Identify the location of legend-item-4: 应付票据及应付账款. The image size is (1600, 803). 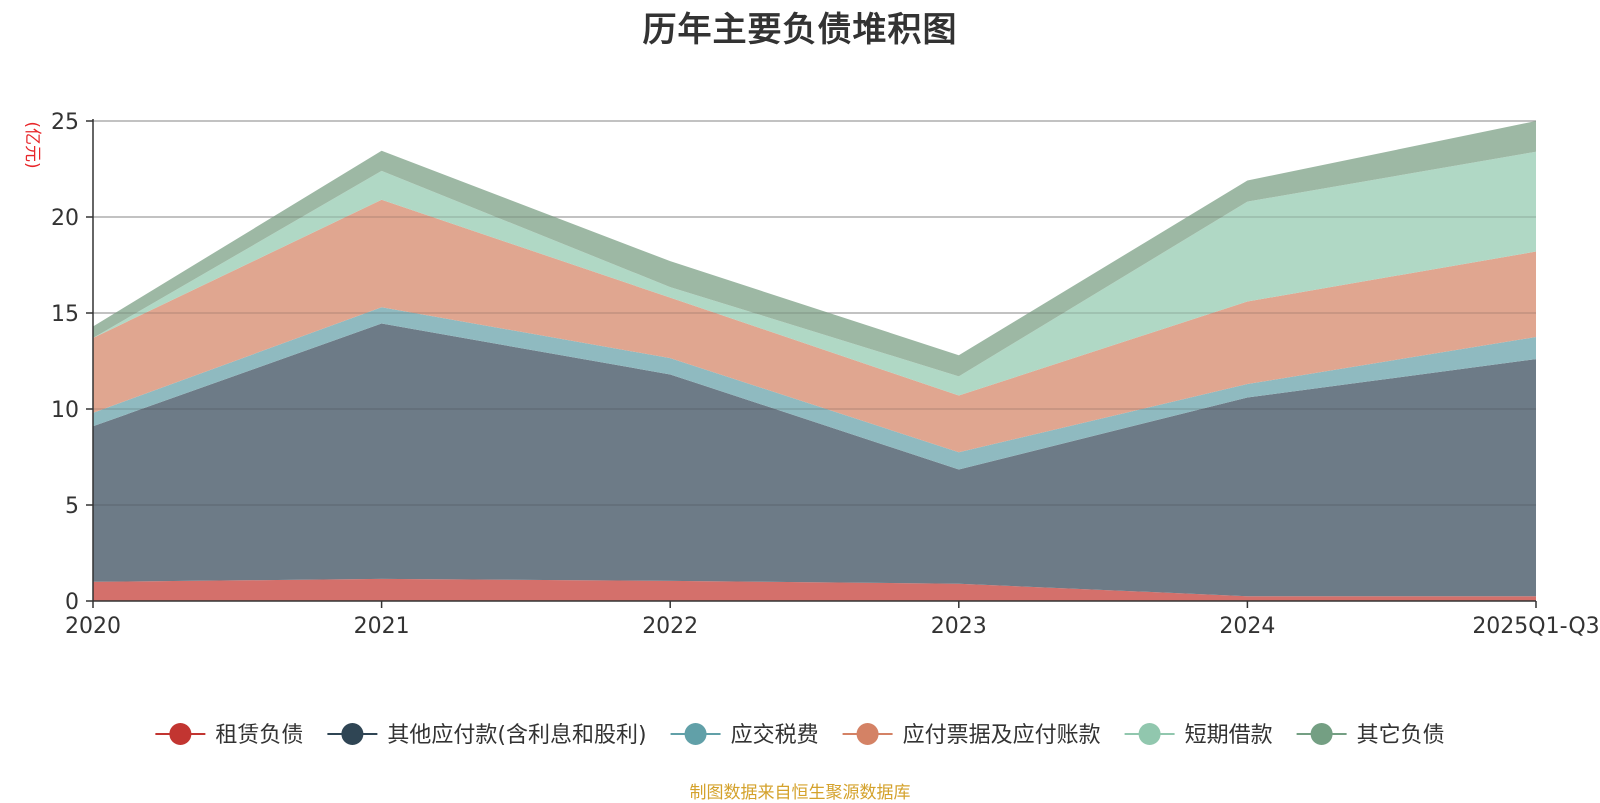
(971, 735).